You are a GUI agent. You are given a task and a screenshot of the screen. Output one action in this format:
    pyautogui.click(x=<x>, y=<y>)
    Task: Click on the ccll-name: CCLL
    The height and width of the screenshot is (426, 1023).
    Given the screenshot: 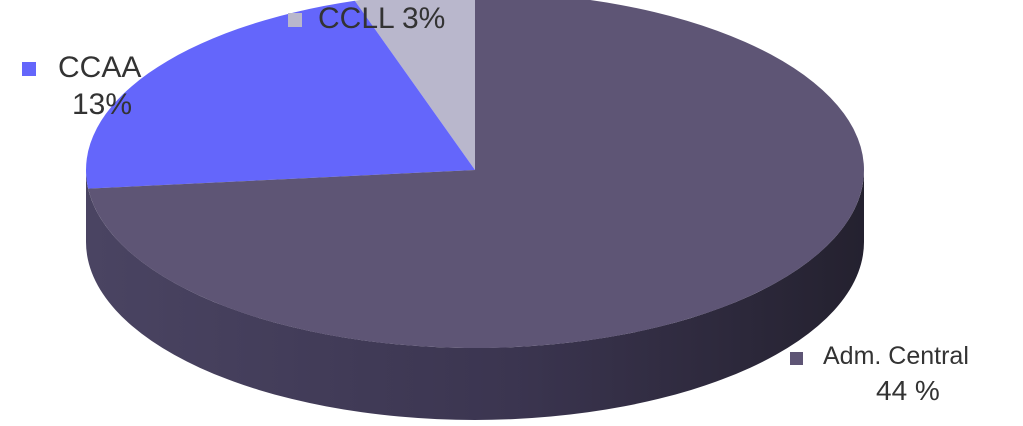 What is the action you would take?
    pyautogui.click(x=356, y=18)
    